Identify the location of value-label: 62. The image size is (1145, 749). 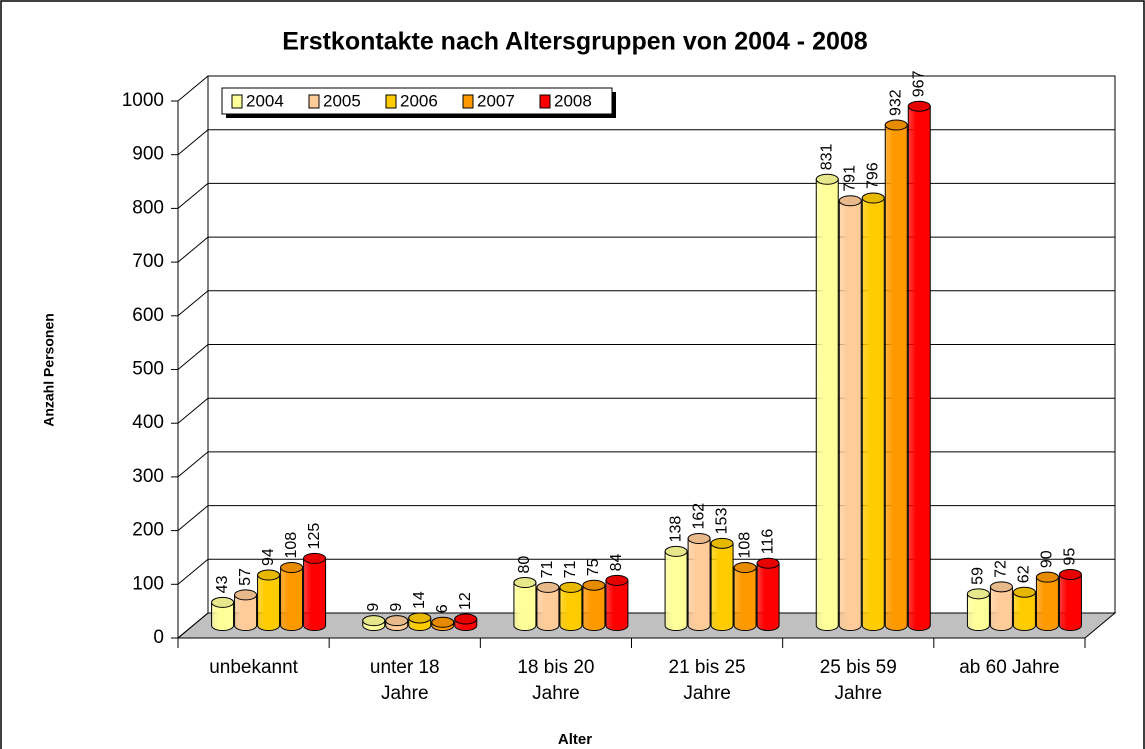
(1024, 574).